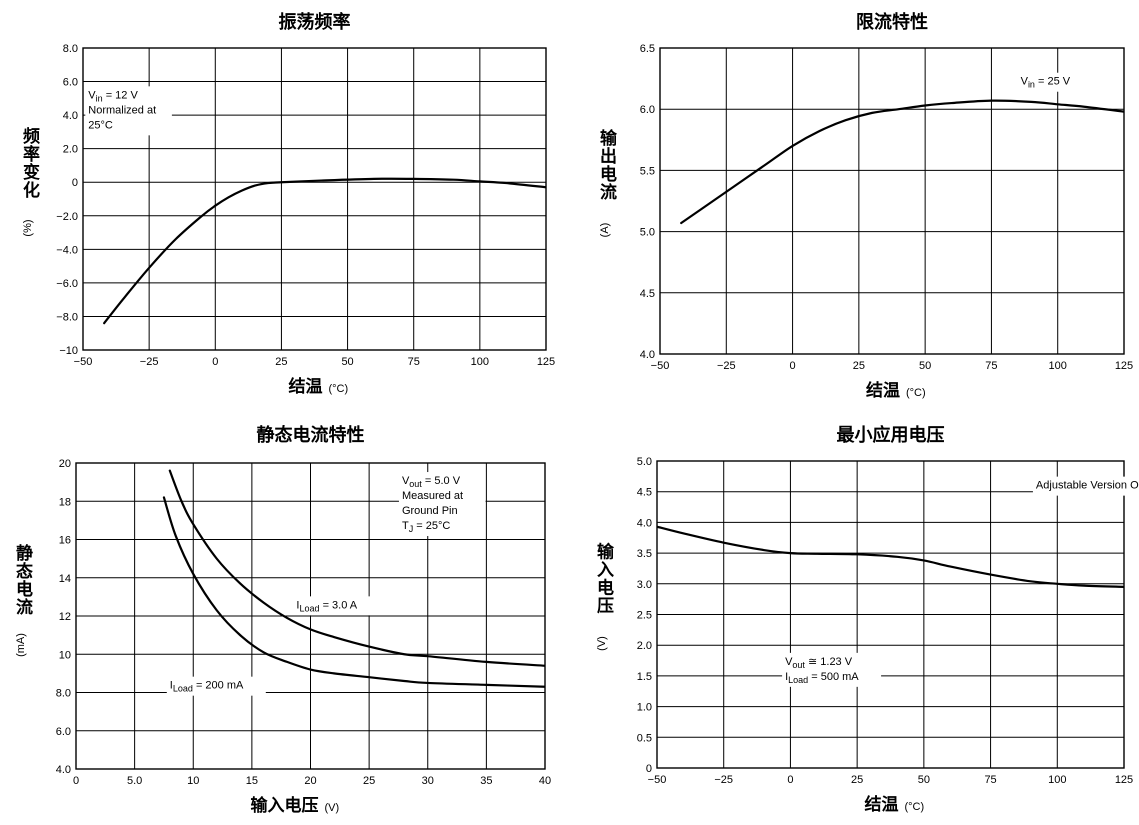 The height and width of the screenshot is (825, 1139). What do you see at coordinates (432, 496) in the screenshot?
I see `annotation-text: Measured at` at bounding box center [432, 496].